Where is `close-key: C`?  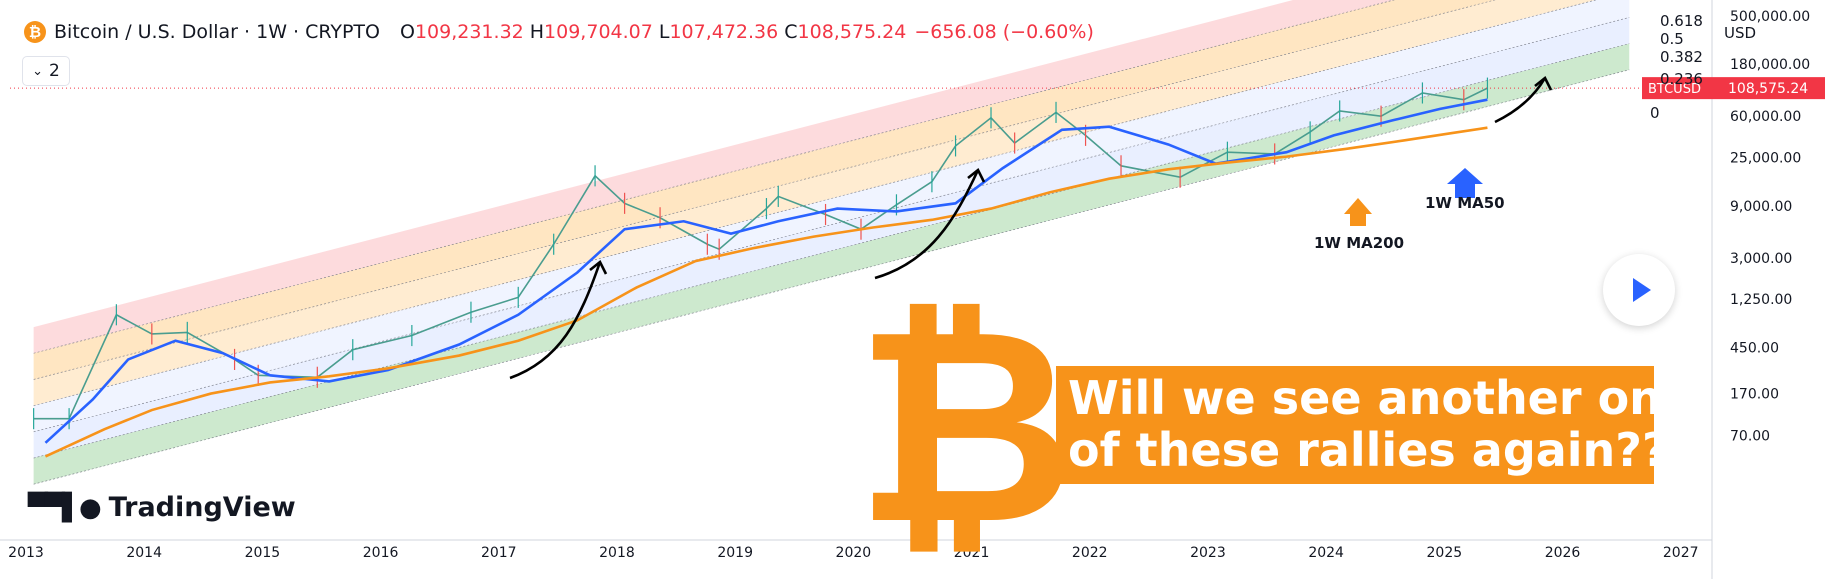 close-key: C is located at coordinates (791, 32).